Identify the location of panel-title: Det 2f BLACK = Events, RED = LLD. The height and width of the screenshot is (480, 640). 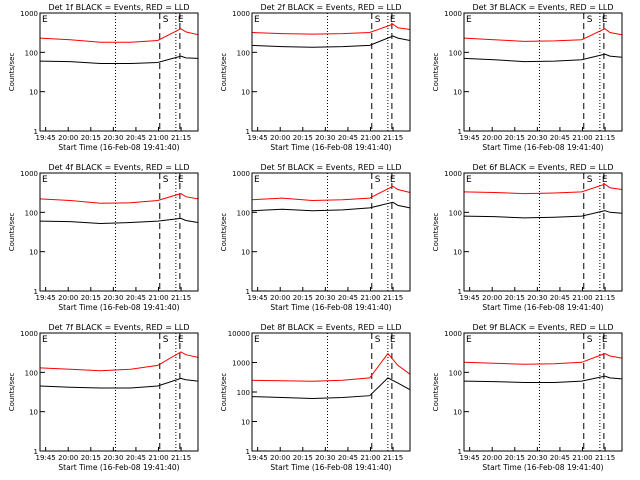
(330, 7).